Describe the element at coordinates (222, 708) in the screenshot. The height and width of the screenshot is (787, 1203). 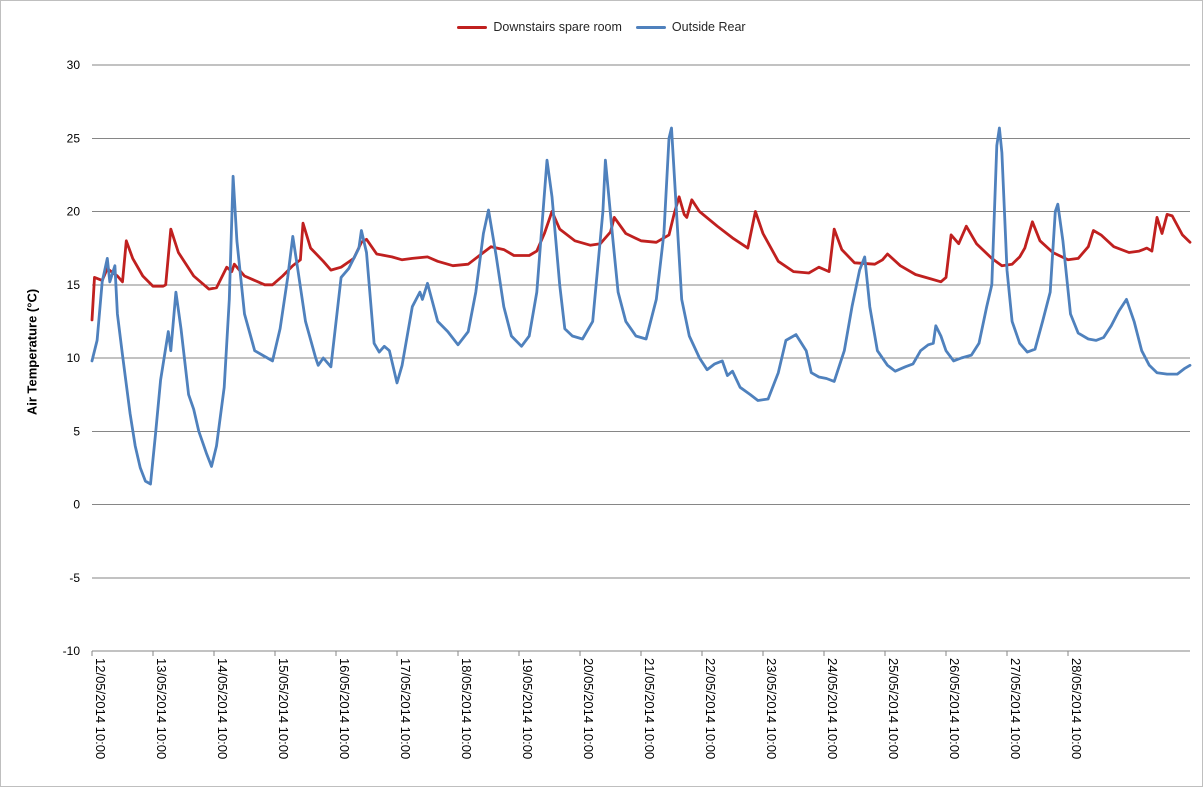
I see `x-tick-label: 14/05/2014 10:00` at that location.